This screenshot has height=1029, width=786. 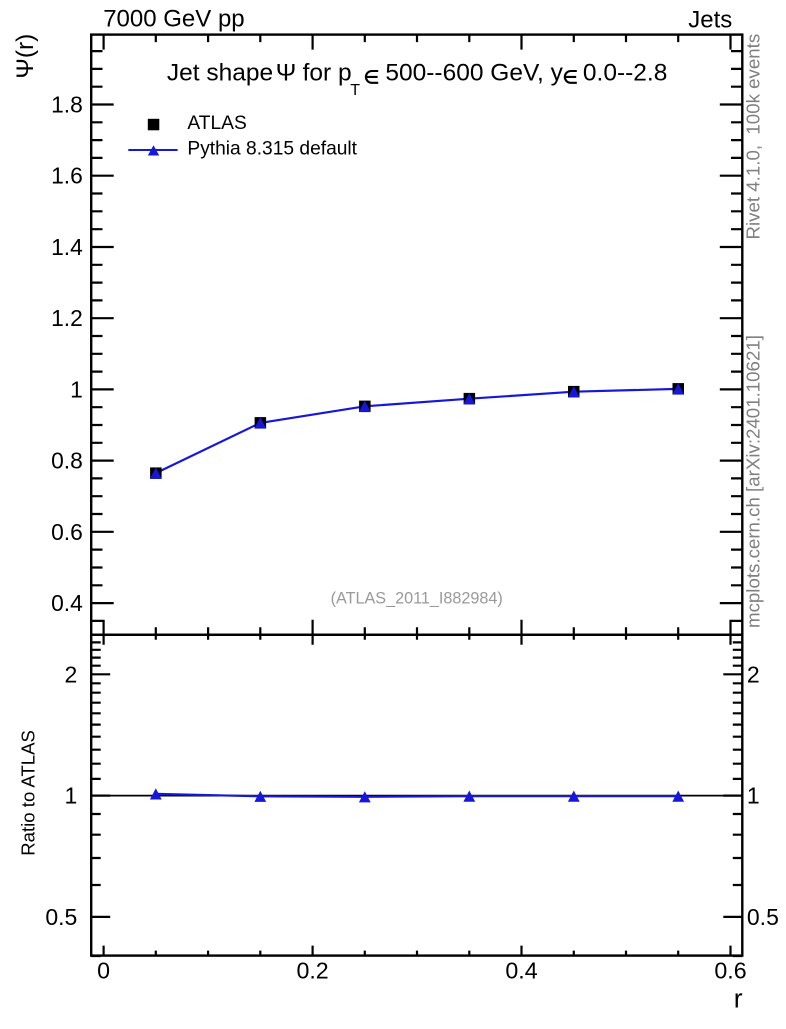 What do you see at coordinates (103, 971) in the screenshot?
I see `svg-text: 0` at bounding box center [103, 971].